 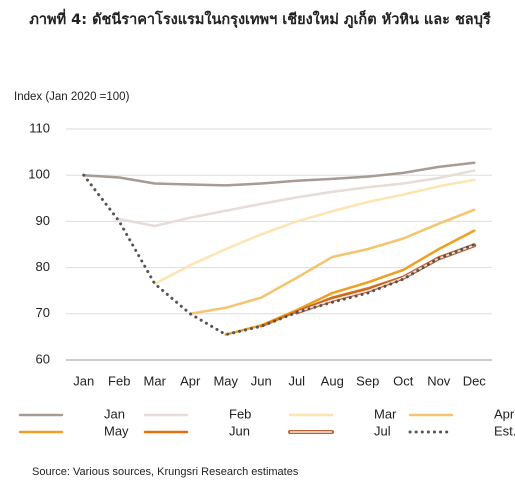 I want to click on x-tick-label: Dec, so click(x=475, y=380).